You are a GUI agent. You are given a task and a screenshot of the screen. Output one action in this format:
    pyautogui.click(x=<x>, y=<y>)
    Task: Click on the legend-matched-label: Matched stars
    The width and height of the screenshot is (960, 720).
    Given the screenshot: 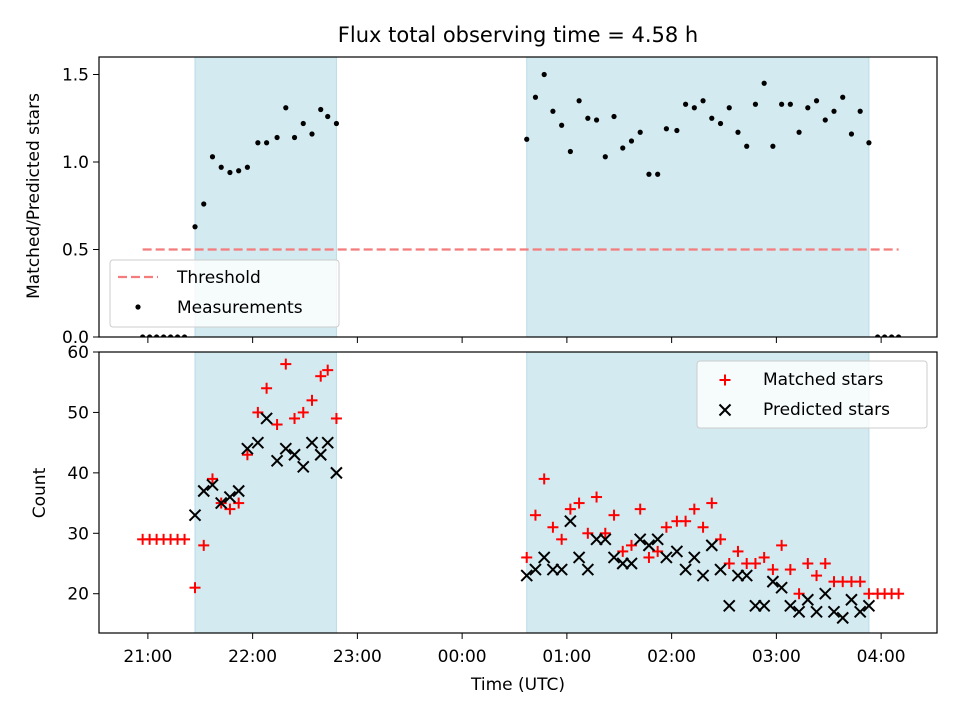 What is the action you would take?
    pyautogui.click(x=823, y=380)
    